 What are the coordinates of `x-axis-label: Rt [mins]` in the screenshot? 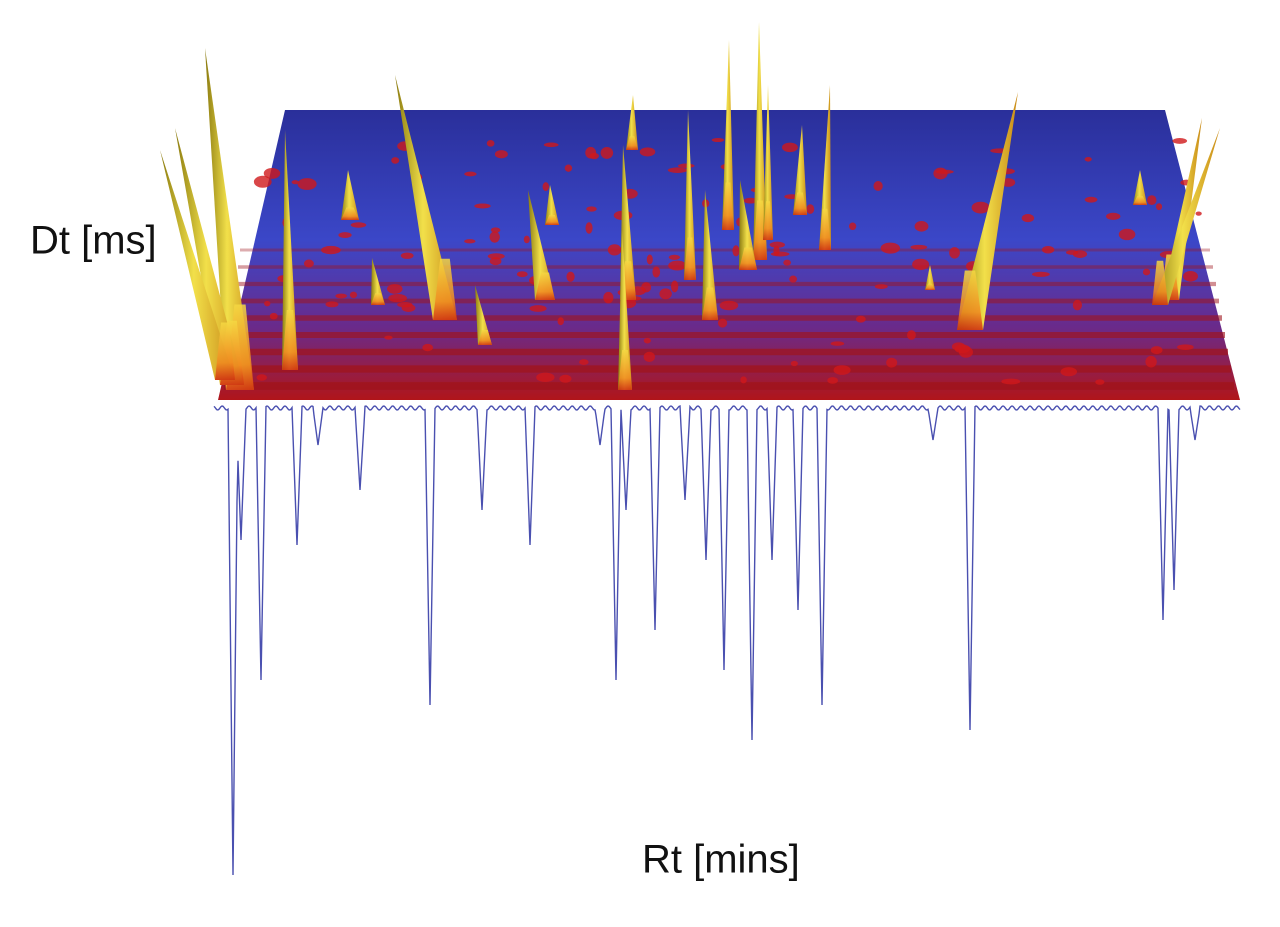 It's located at (721, 860).